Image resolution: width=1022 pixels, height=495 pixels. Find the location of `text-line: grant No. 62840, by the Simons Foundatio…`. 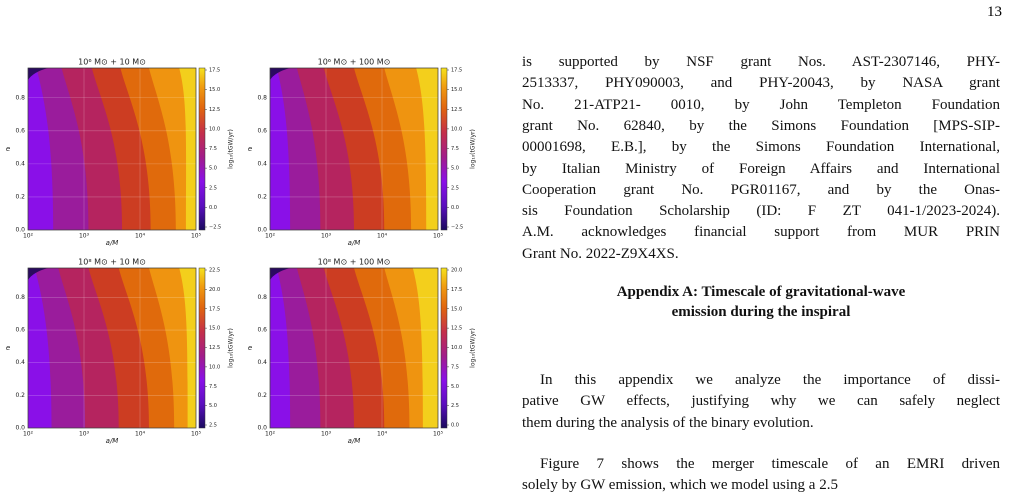

text-line: grant No. 62840, by the Simons Foundatio… is located at coordinates (761, 125).